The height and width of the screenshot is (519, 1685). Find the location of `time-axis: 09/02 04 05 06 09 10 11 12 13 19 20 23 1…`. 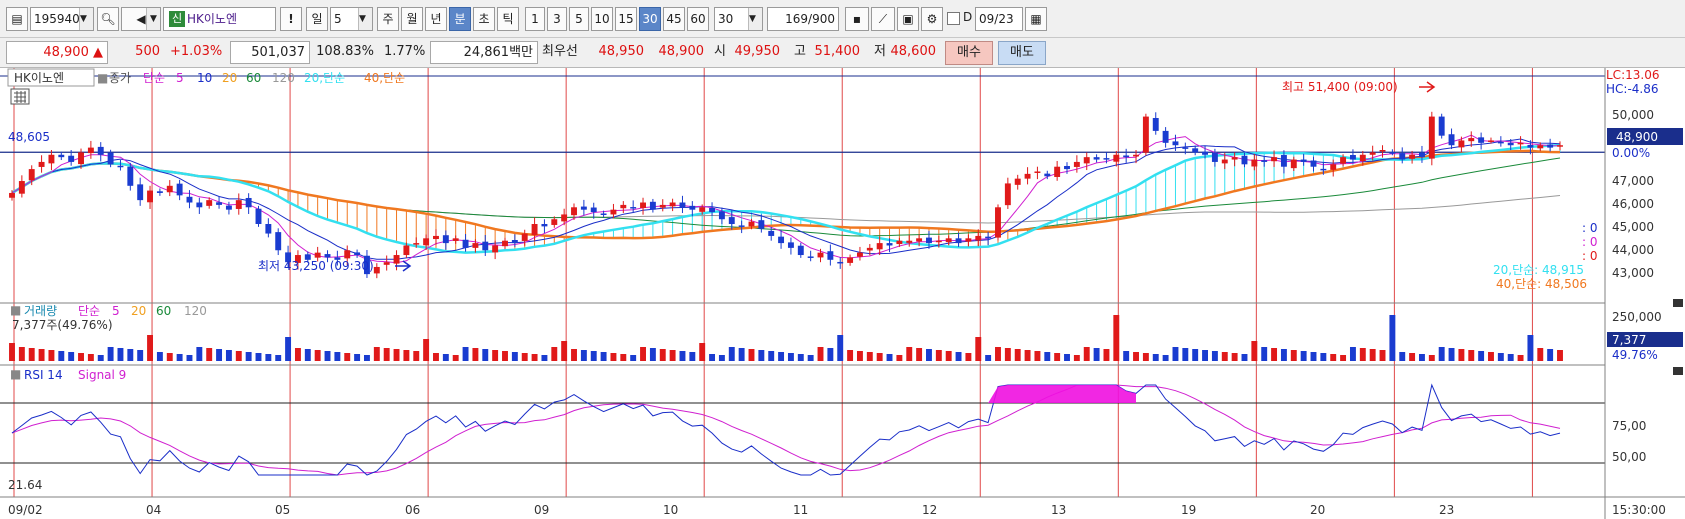

time-axis: 09/02 04 05 06 09 10 11 12 13 19 20 23 1… is located at coordinates (837, 510).